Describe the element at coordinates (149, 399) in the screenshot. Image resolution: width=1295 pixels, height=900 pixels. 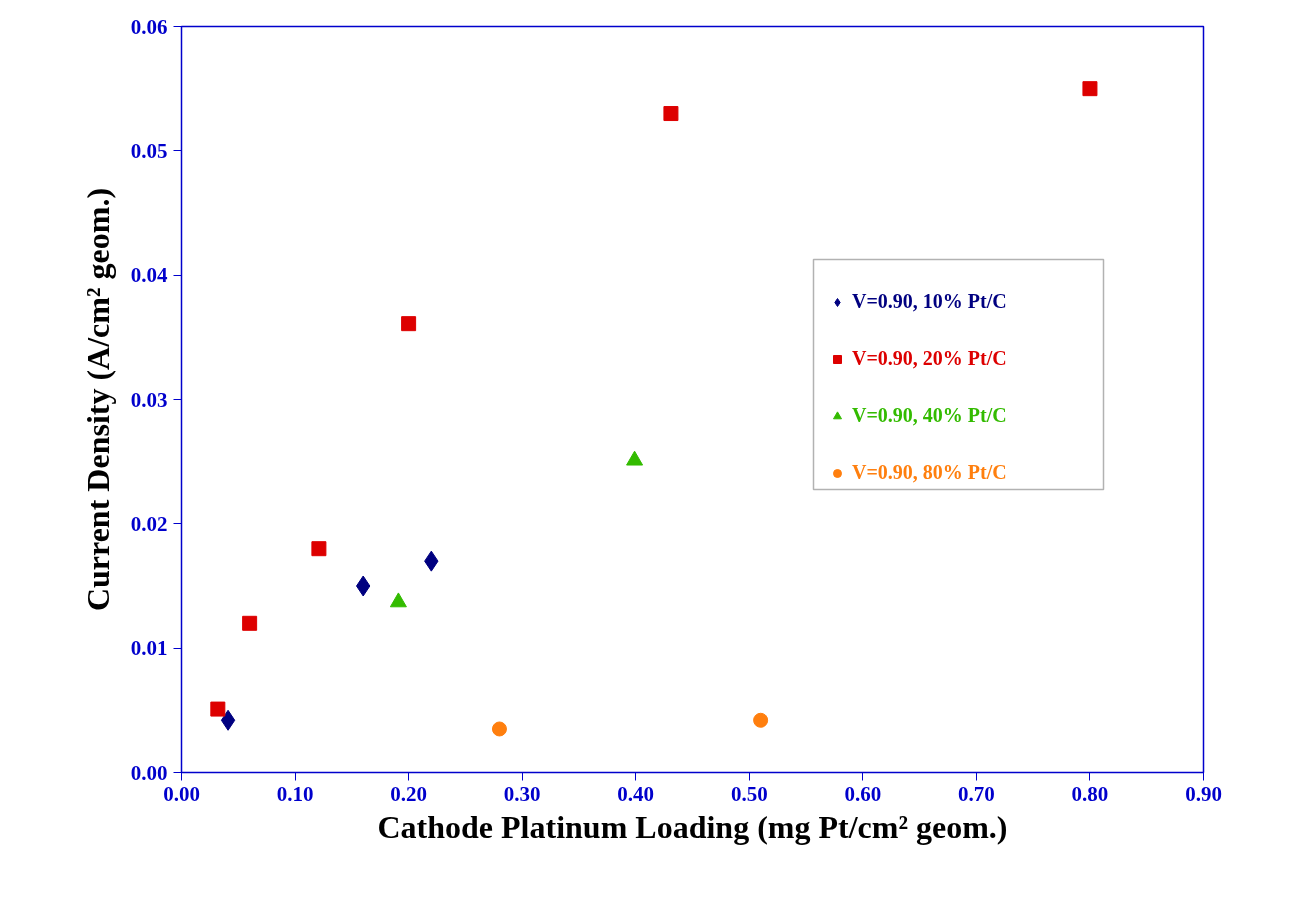
I see `y-tick-label: 0.03` at that location.